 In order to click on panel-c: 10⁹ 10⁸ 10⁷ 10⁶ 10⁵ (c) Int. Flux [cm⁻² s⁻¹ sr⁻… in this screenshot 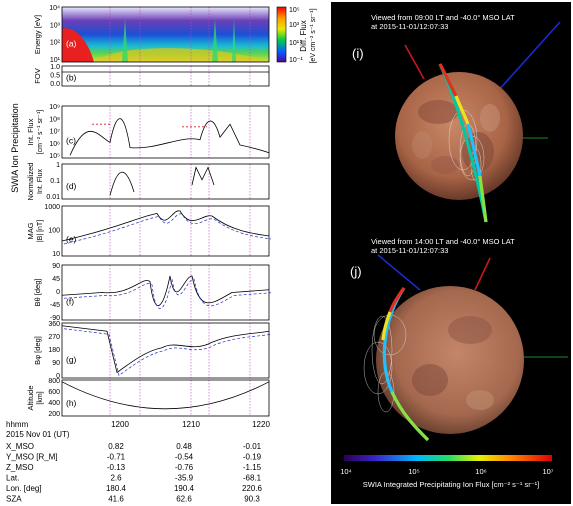, I will do `click(148, 132)`.